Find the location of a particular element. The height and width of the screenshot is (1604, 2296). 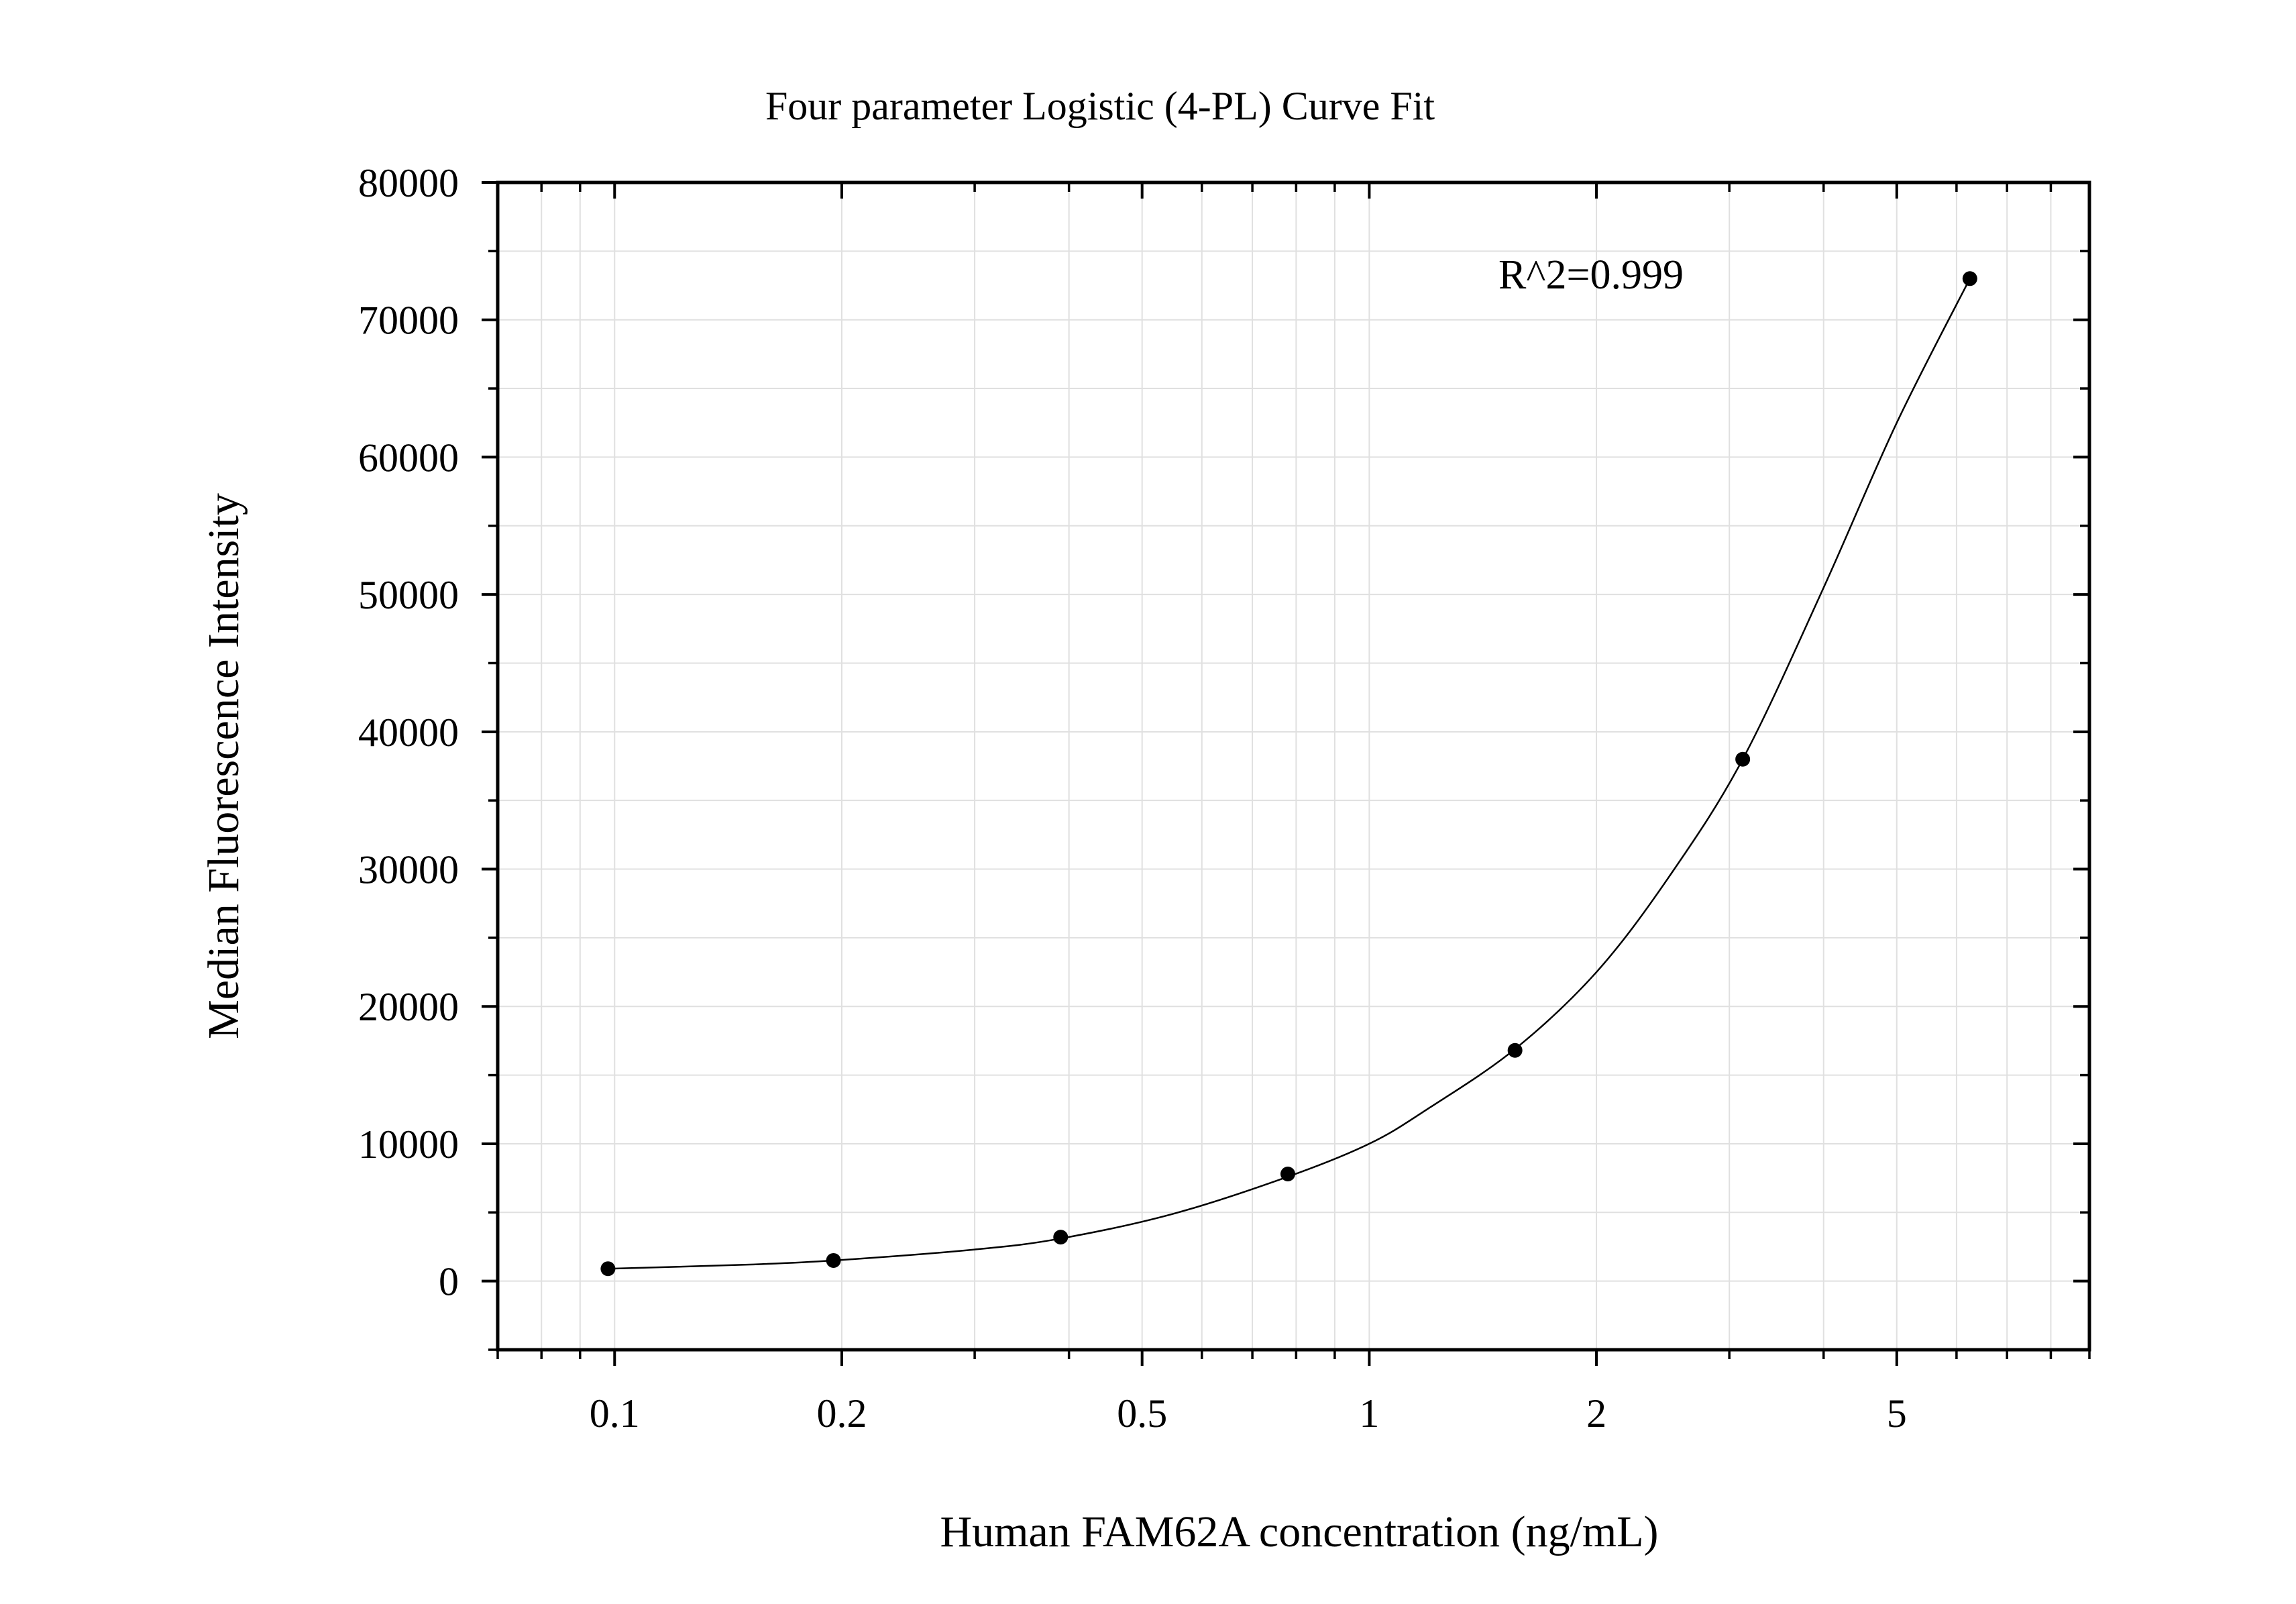

y-tick-label: 80000 is located at coordinates (408, 183).